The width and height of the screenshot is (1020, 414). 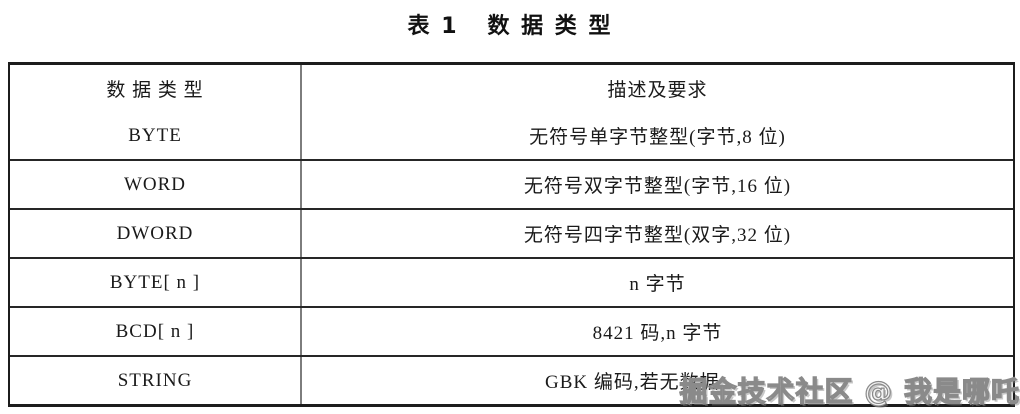 What do you see at coordinates (511, 88) in the screenshot?
I see `table-header-row: 数 据 类 型 描述及要求` at bounding box center [511, 88].